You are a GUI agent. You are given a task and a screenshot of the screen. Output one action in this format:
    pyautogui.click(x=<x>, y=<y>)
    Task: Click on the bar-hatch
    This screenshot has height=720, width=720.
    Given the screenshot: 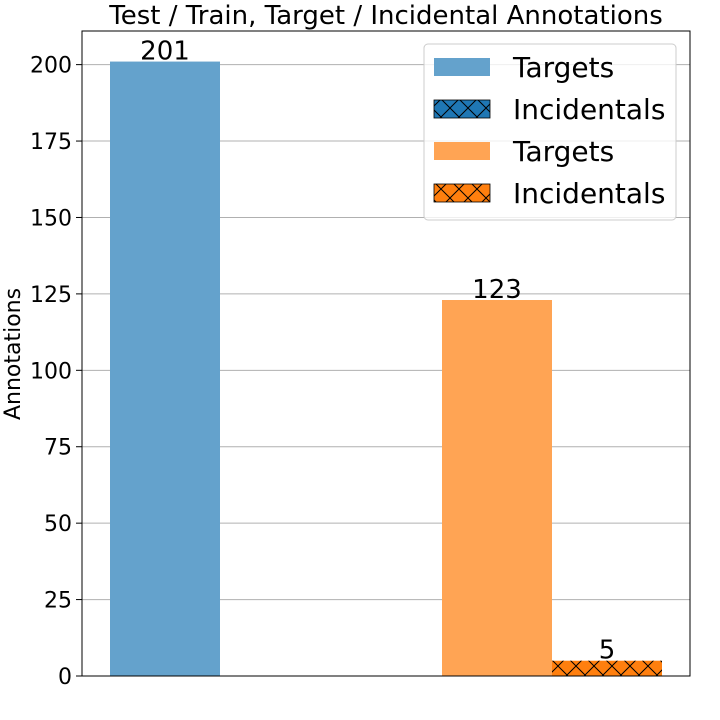 What is the action you would take?
    pyautogui.click(x=607, y=668)
    